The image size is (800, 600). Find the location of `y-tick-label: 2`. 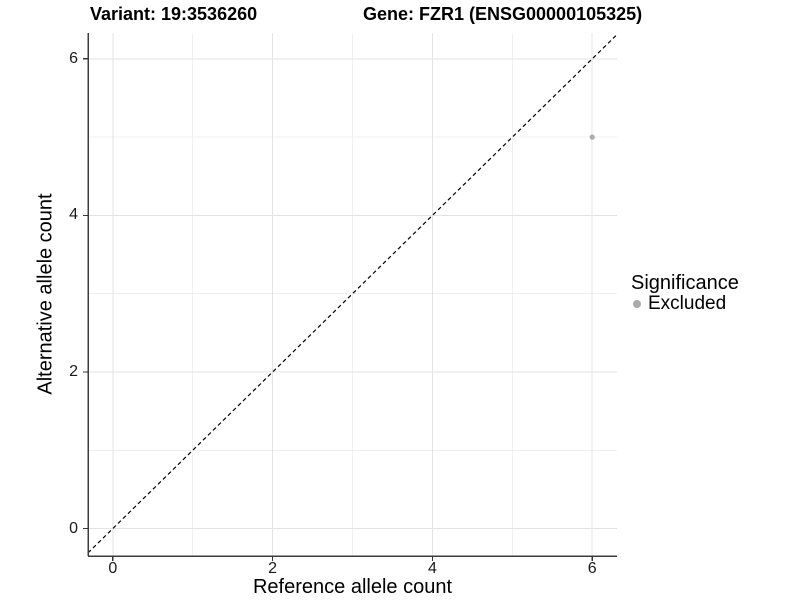

y-tick-label: 2 is located at coordinates (73, 371).